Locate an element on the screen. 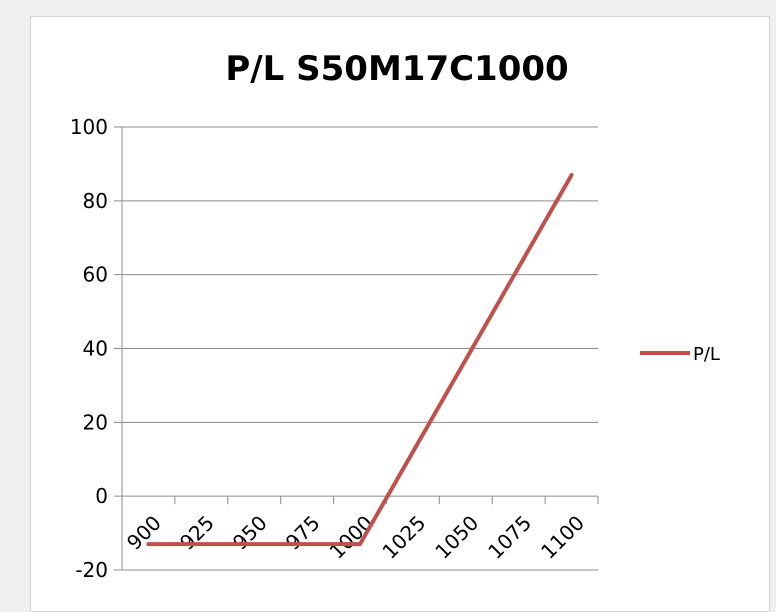  y-tick-label: 20 is located at coordinates (95, 422).